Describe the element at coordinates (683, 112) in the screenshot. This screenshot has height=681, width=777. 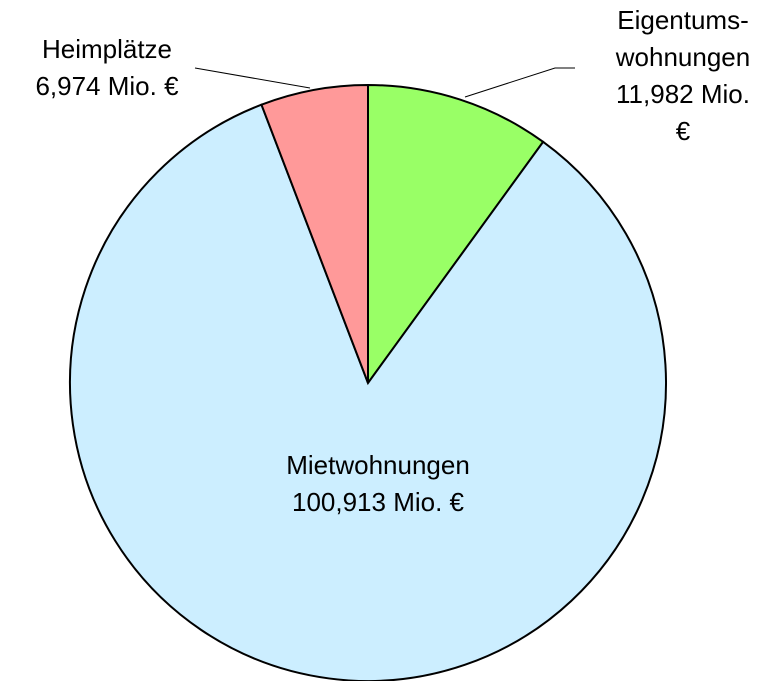
I see `value-label: 11,982 Mio. €` at that location.